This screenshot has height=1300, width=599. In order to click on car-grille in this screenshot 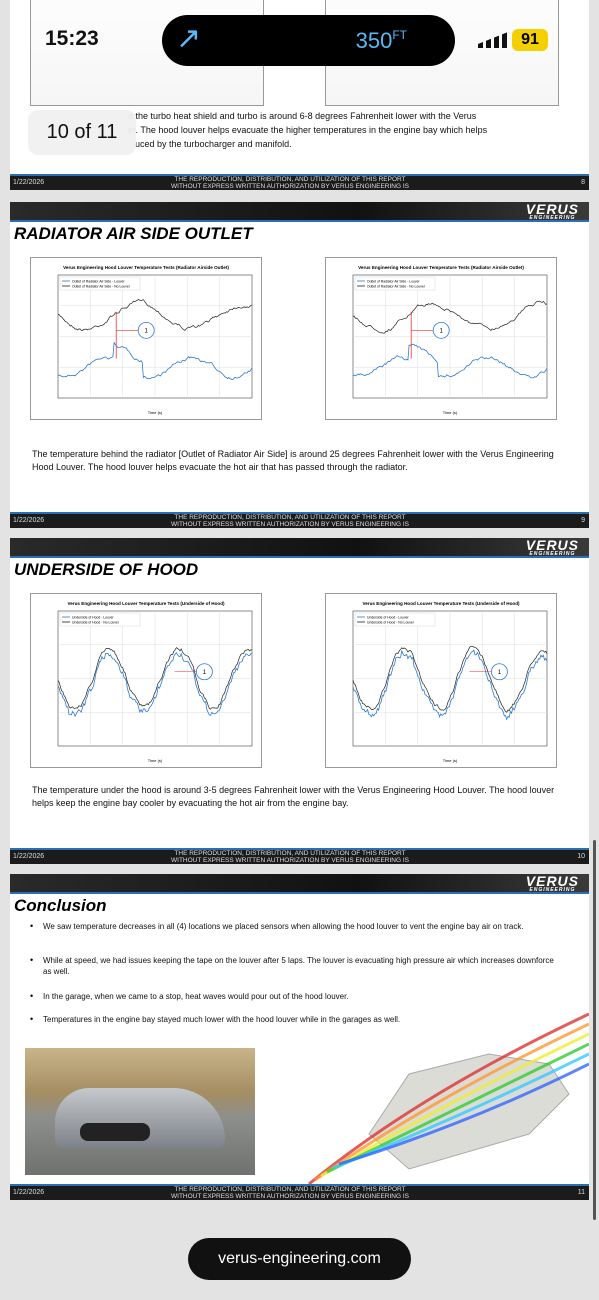, I will do `click(115, 1132)`.